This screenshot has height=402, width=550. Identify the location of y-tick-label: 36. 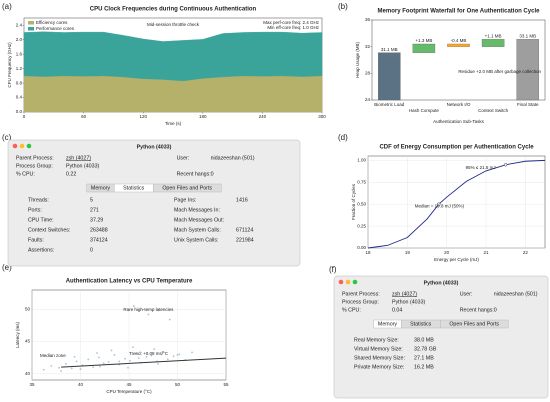
(368, 19).